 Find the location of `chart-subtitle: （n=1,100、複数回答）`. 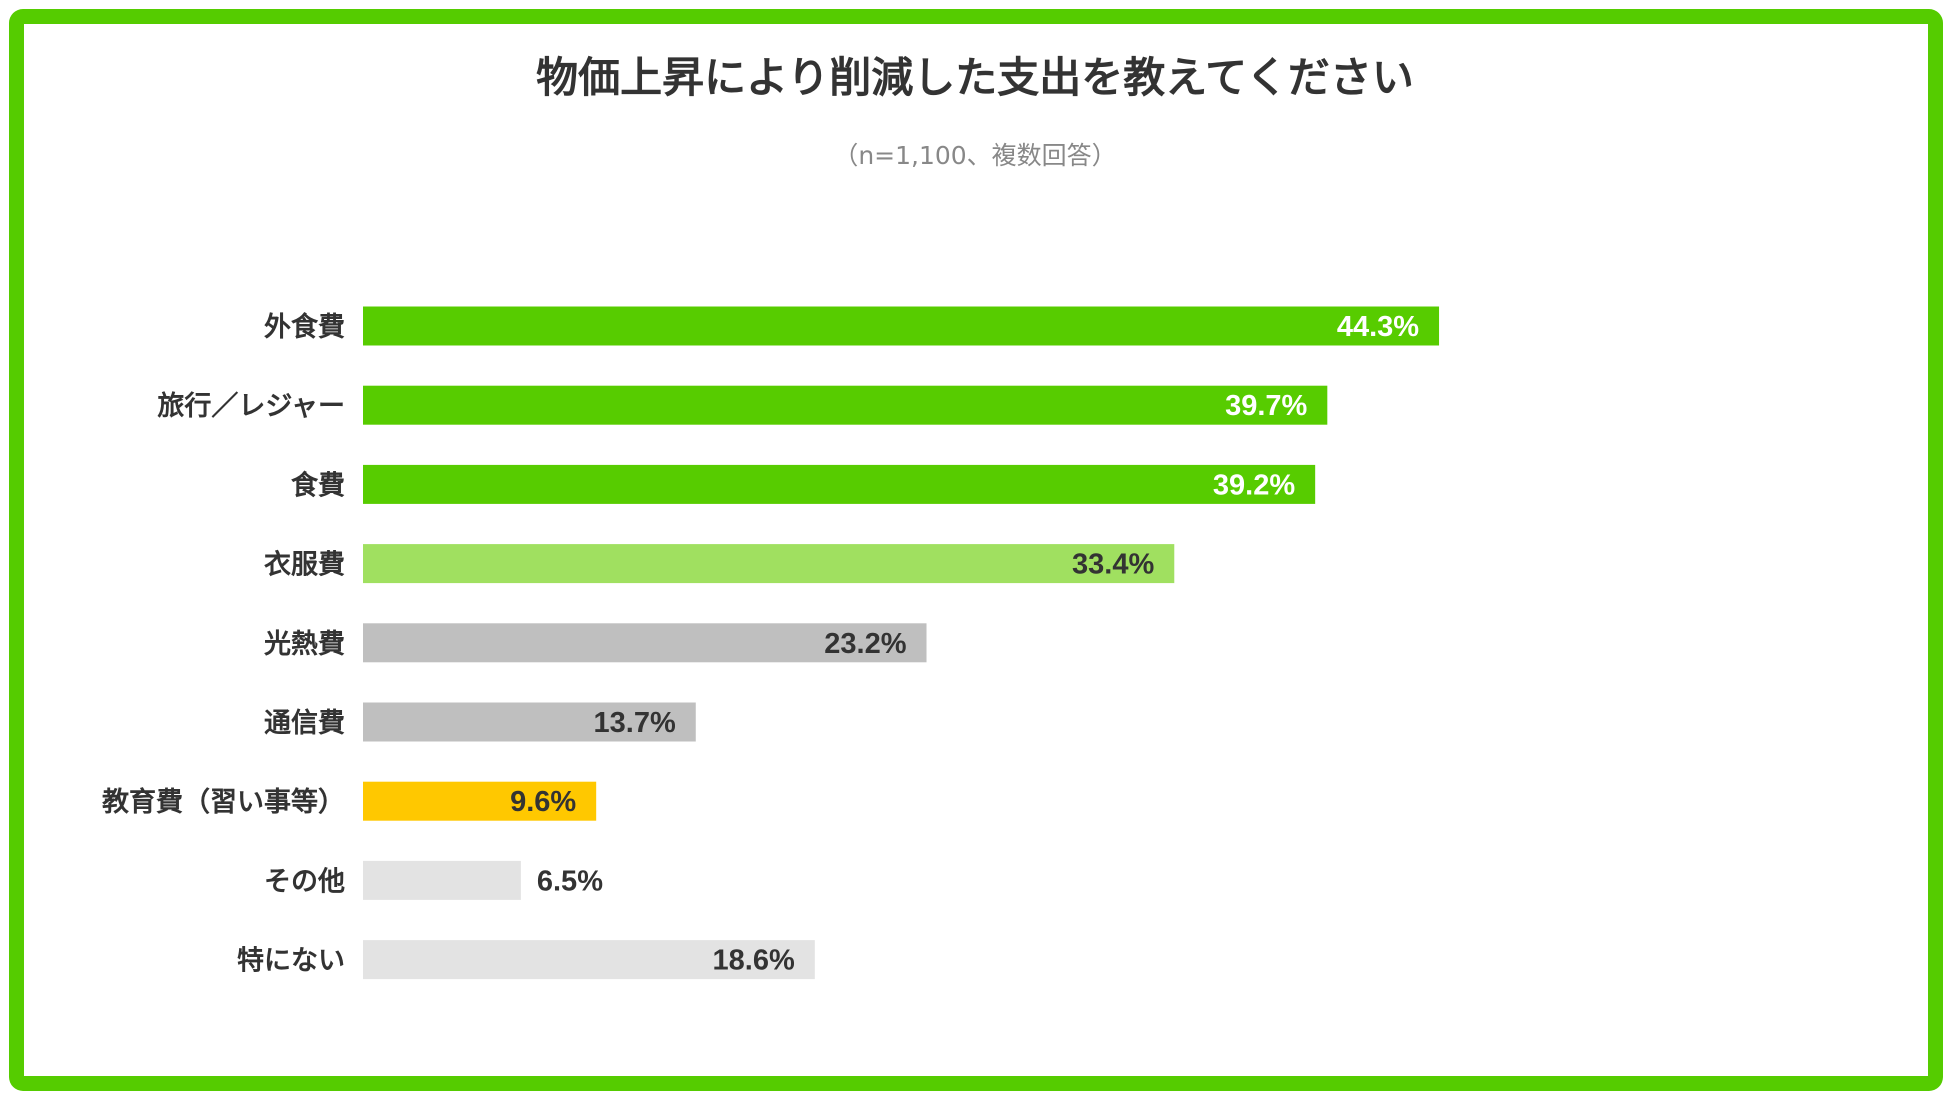

chart-subtitle: （n=1,100、複数回答） is located at coordinates (975, 155).